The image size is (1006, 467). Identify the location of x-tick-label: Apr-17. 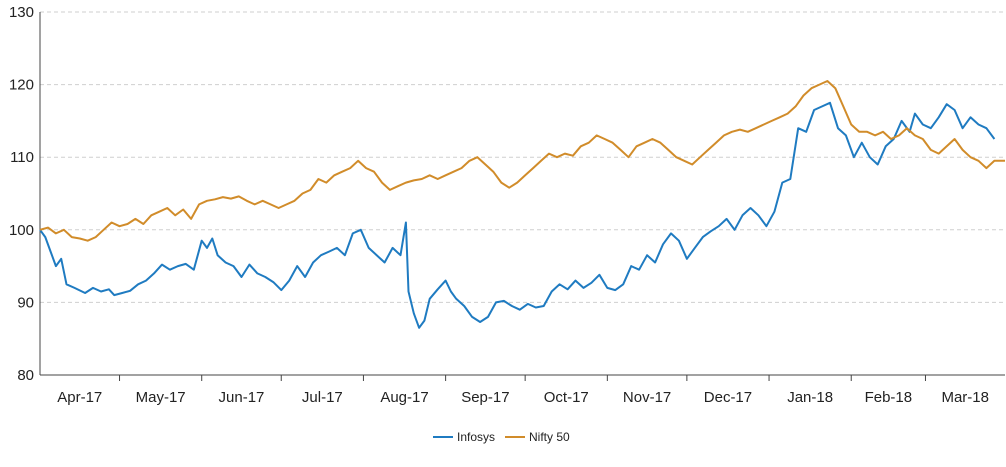
(79, 397).